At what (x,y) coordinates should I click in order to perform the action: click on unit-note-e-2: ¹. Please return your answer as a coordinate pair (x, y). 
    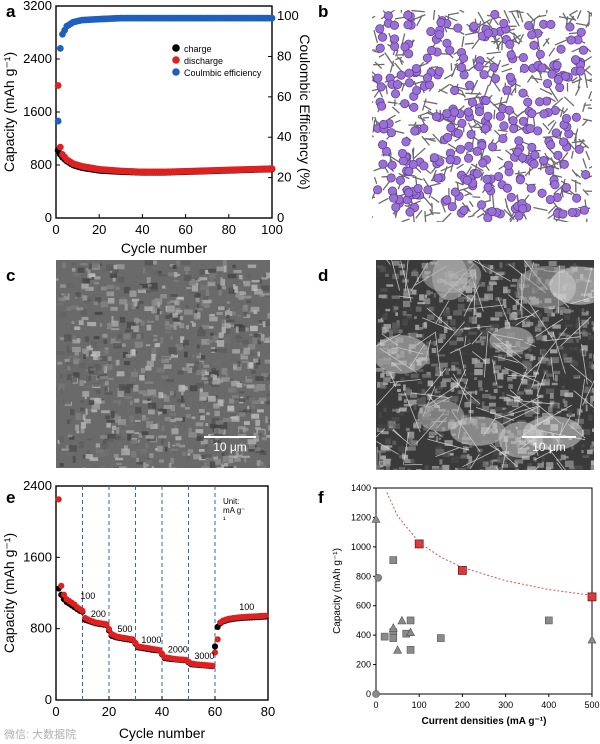
    Looking at the image, I should click on (224, 519).